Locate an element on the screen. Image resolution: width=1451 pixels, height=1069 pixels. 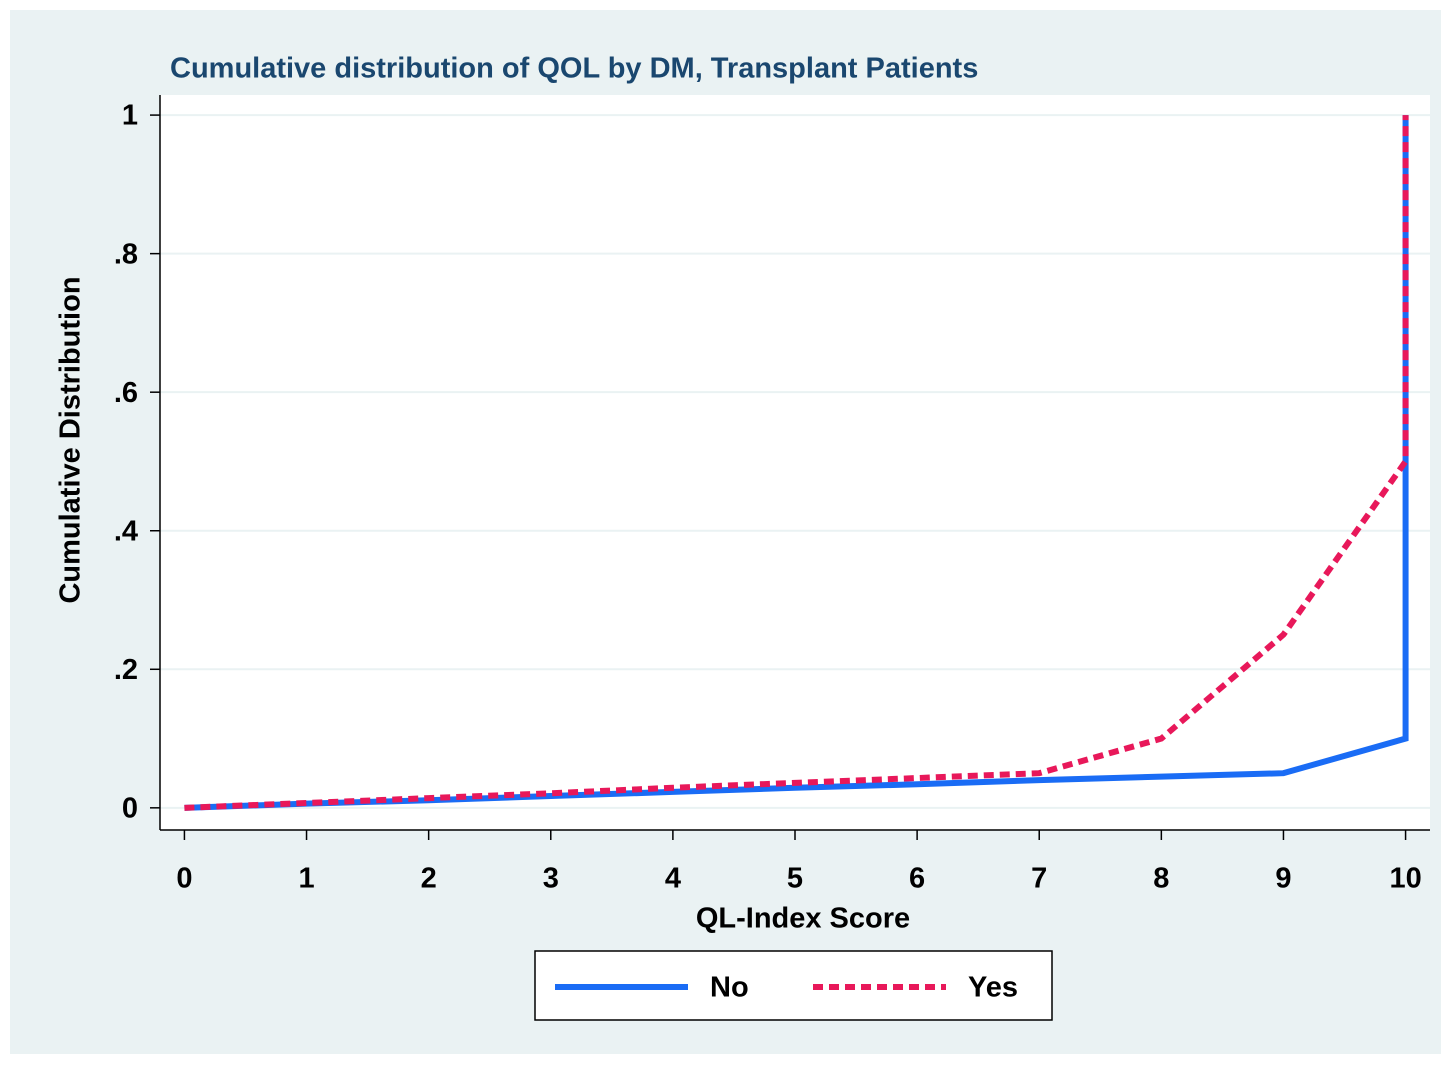
y-tick-label: .6 is located at coordinates (126, 393).